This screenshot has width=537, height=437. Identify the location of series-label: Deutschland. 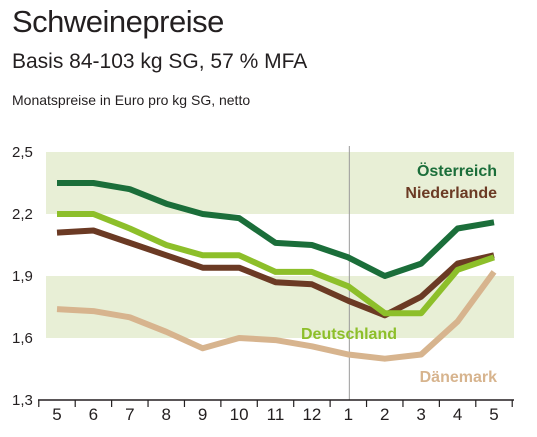
(349, 334).